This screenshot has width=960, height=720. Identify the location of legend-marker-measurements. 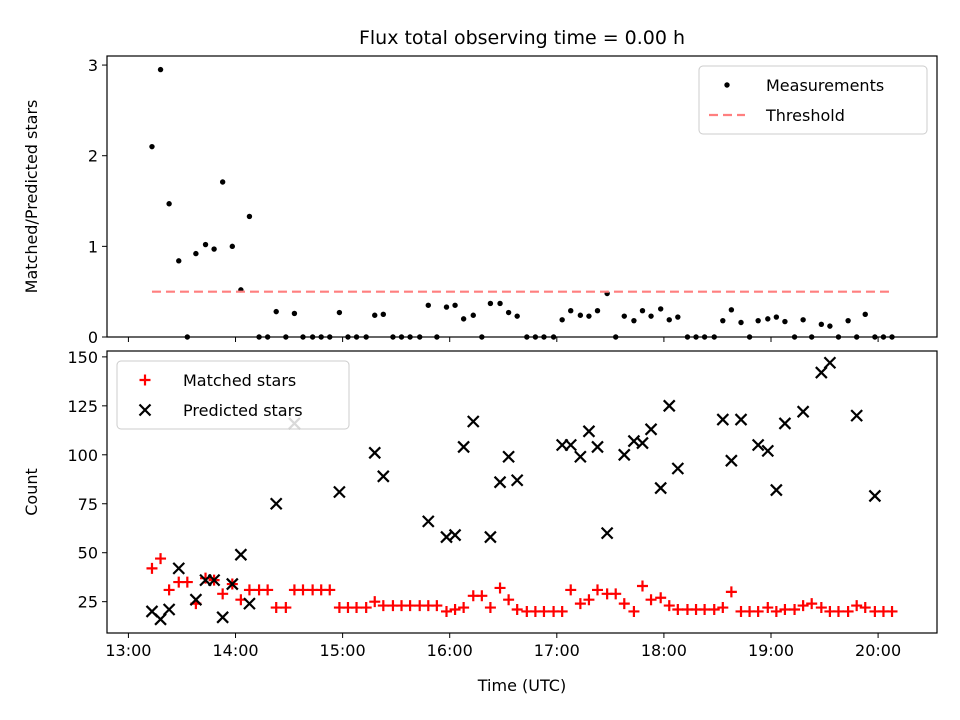
(727, 85).